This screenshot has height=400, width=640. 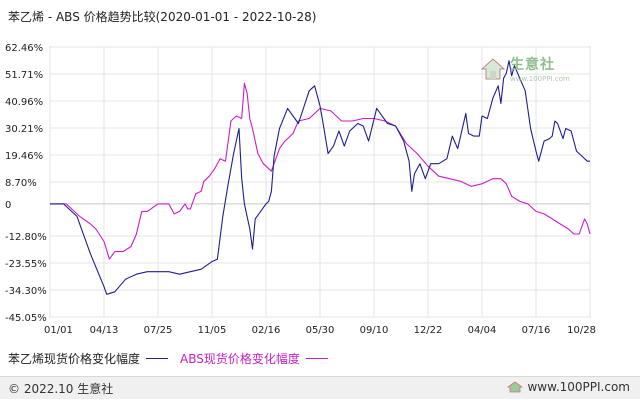 I want to click on y-tick-label: 19.46%, so click(x=24, y=156).